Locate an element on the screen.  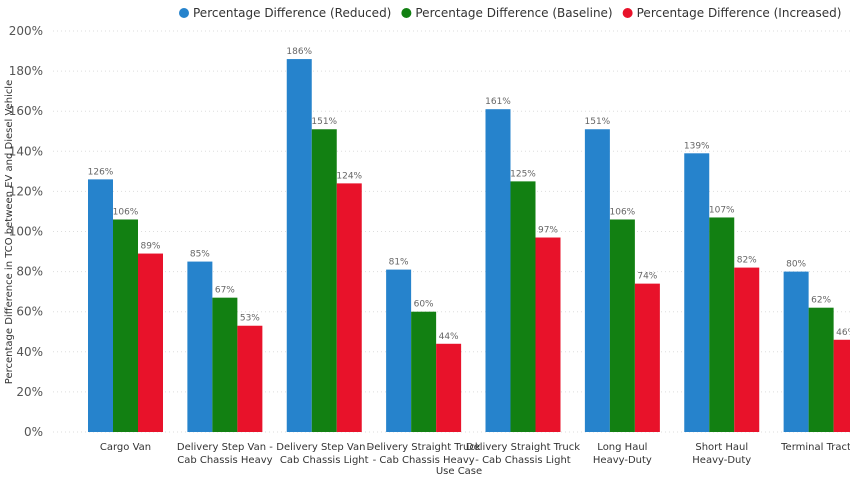
data-label: 97% is located at coordinates (548, 231).